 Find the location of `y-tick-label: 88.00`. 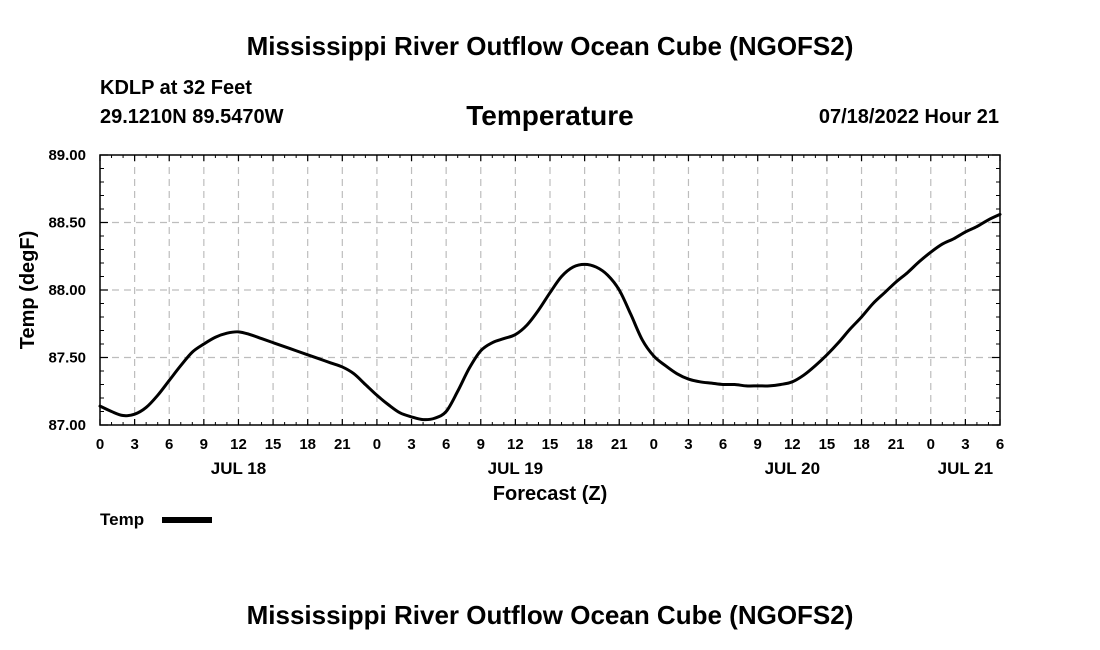

y-tick-label: 88.00 is located at coordinates (67, 290).